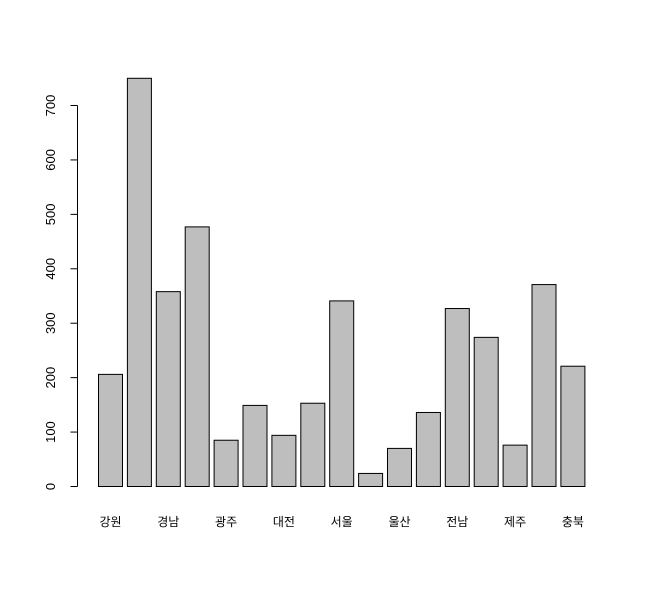 This screenshot has width=645, height=589. Describe the element at coordinates (50, 106) in the screenshot. I see `y-tick-label: 700` at that location.